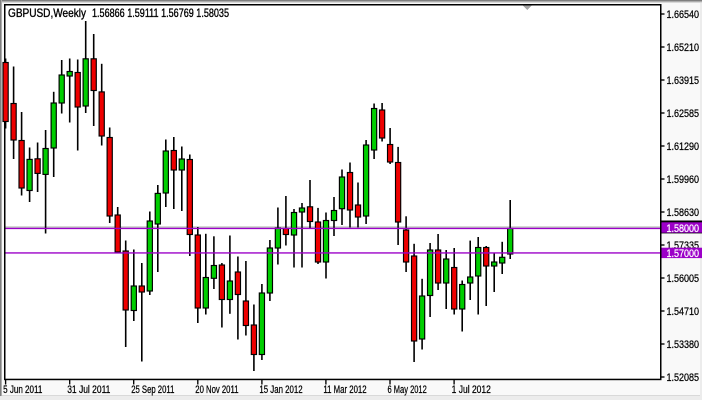  Describe the element at coordinates (683, 81) in the screenshot. I see `svg-text: 1.63915` at that location.